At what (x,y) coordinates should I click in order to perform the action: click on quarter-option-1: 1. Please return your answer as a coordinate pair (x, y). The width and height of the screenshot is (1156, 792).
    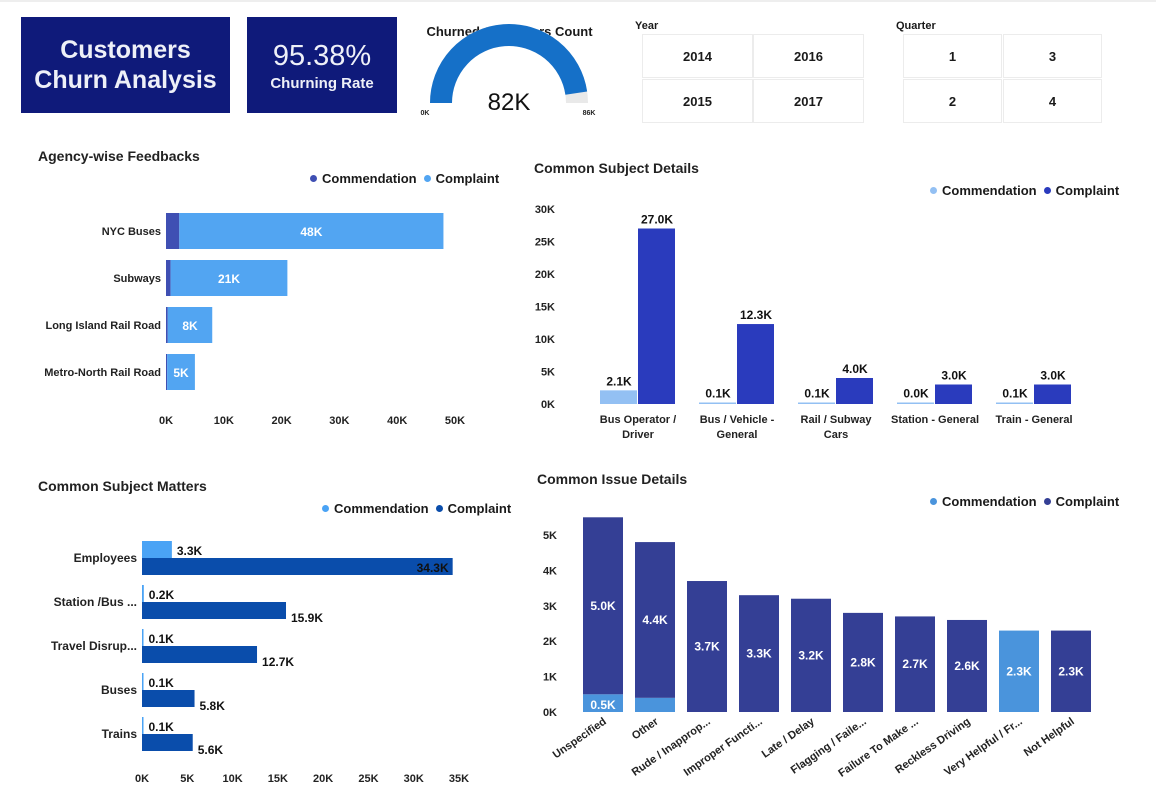
    Looking at the image, I should click on (952, 56).